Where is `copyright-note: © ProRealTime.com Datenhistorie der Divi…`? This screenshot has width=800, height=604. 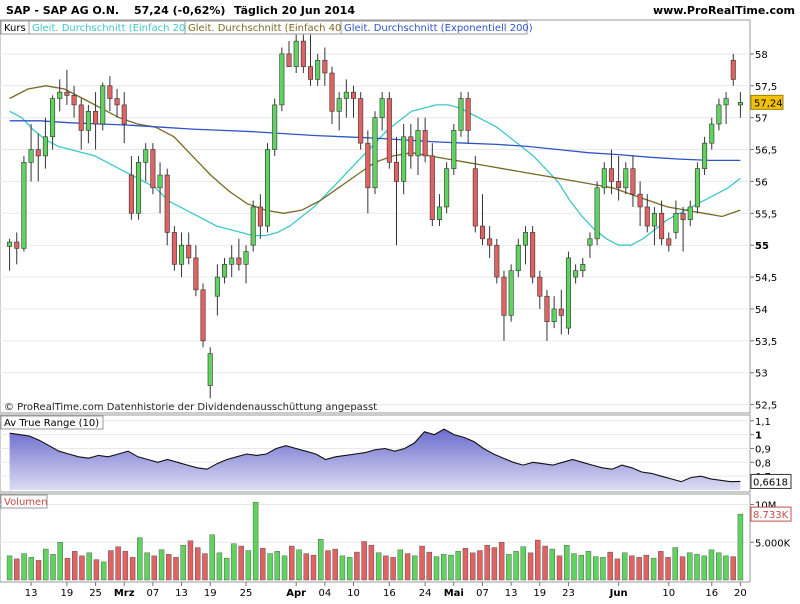
copyright-note: © ProRealTime.com Datenhistorie der Divi… is located at coordinates (190, 407).